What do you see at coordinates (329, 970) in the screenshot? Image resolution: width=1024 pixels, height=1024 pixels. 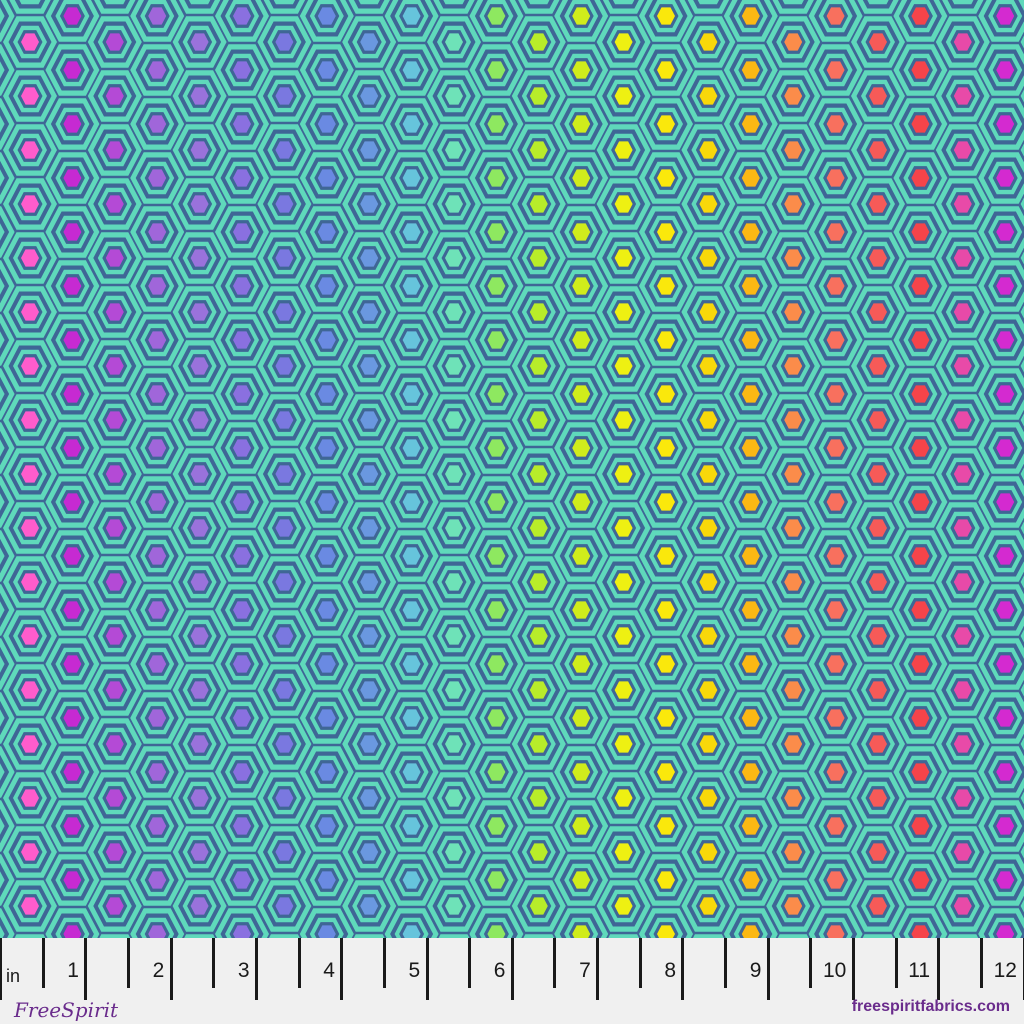 I see `ruler-label: 4` at bounding box center [329, 970].